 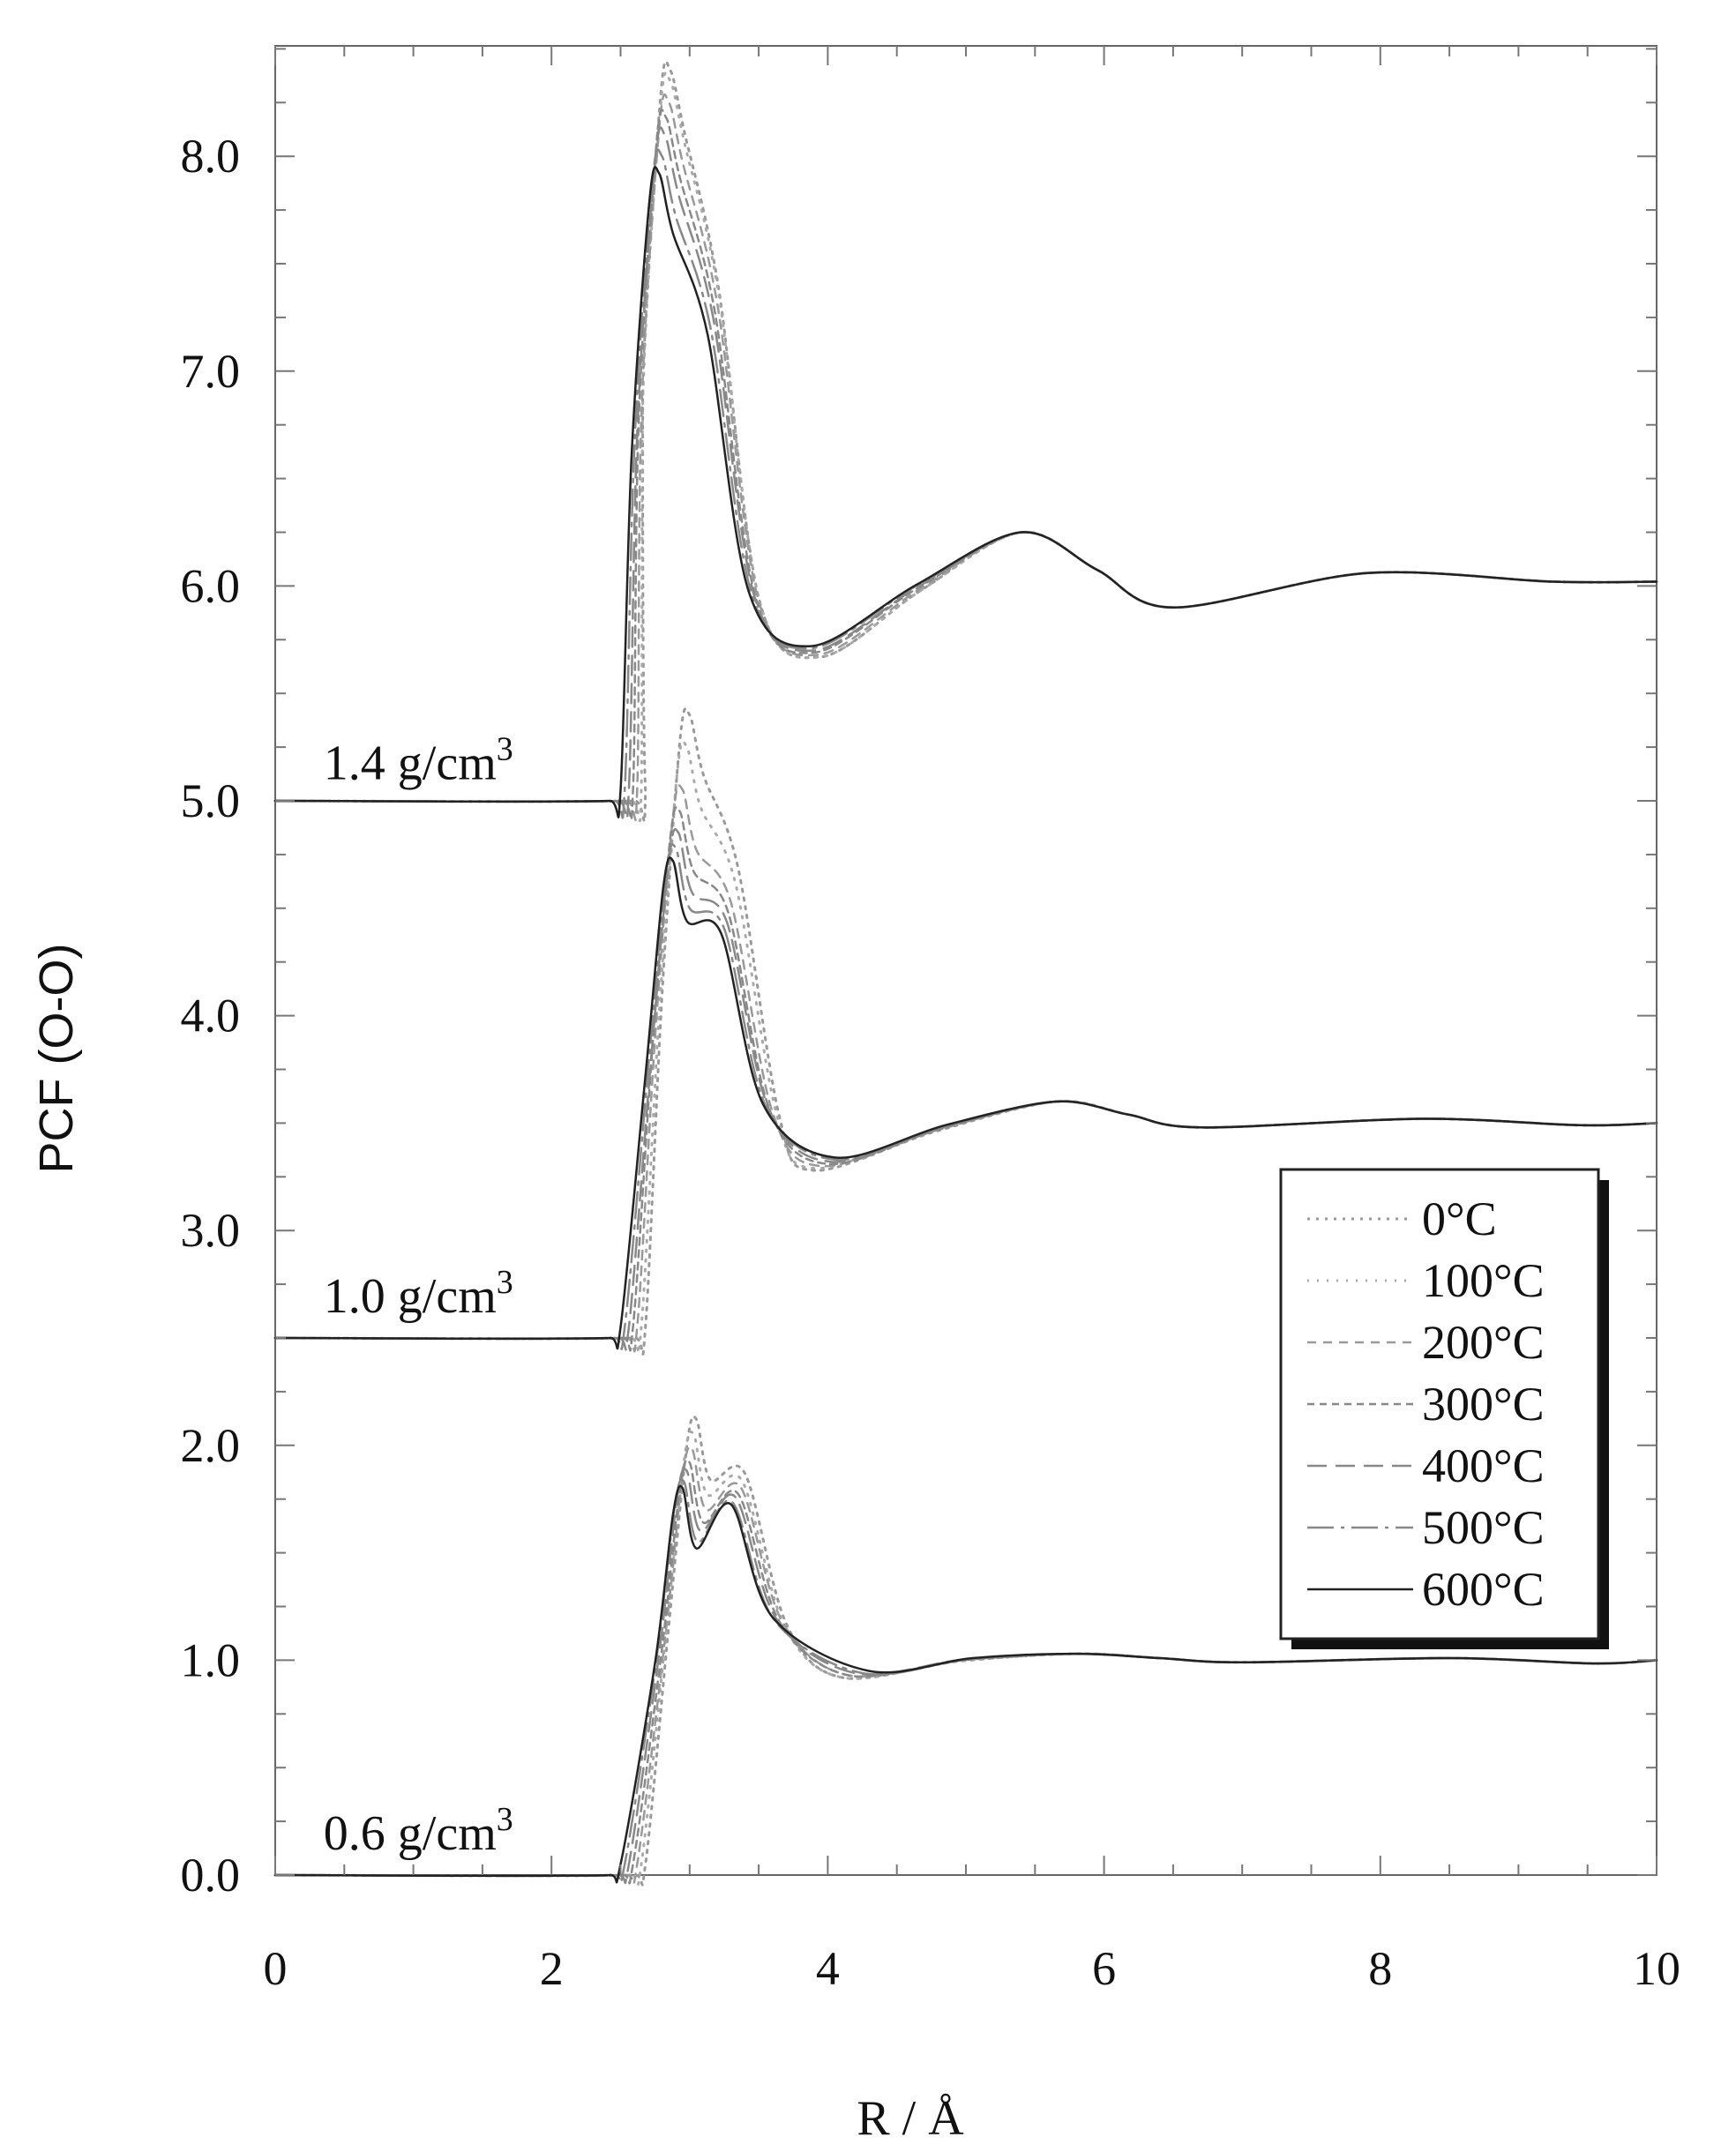 What do you see at coordinates (410, 763) in the screenshot?
I see `density-label-text: 1.4 g/cm` at bounding box center [410, 763].